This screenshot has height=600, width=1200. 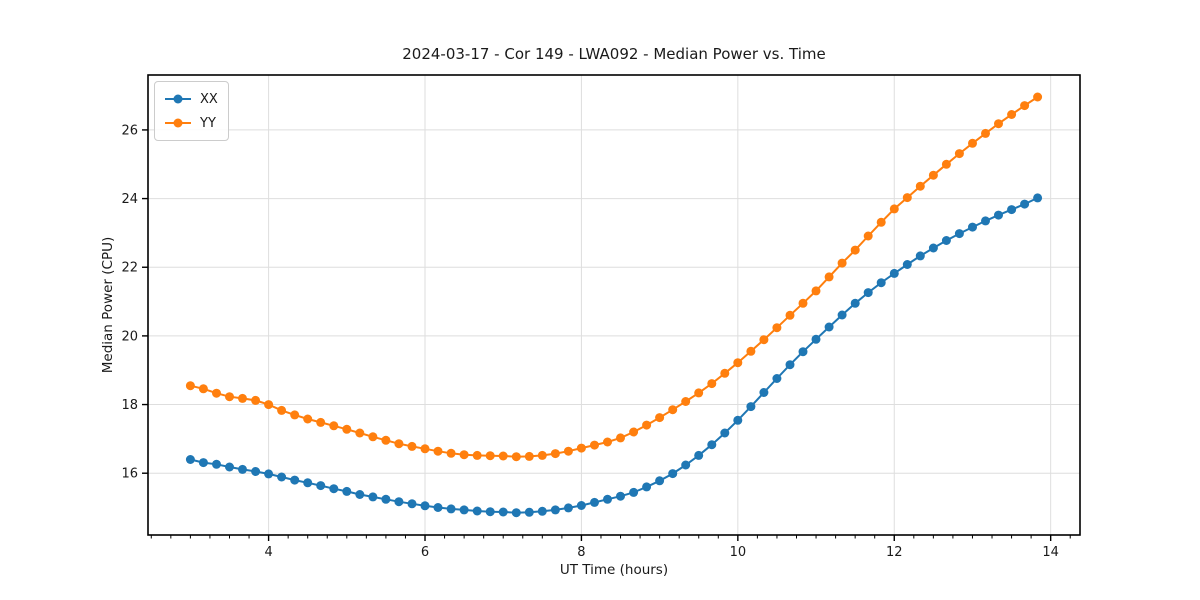 I want to click on svg-text: 8, so click(x=581, y=552).